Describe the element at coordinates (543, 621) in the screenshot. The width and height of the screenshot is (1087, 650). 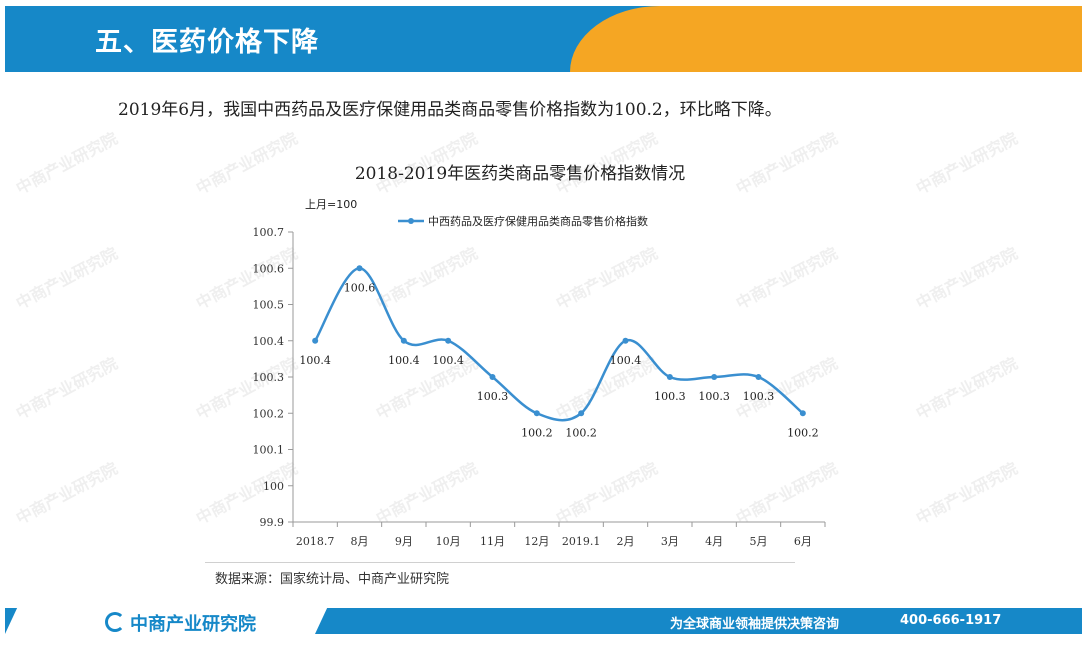
I see `footer-bar: 中商产业研究院 为全球商业领袖提供决策咨询 400-666-1917` at that location.